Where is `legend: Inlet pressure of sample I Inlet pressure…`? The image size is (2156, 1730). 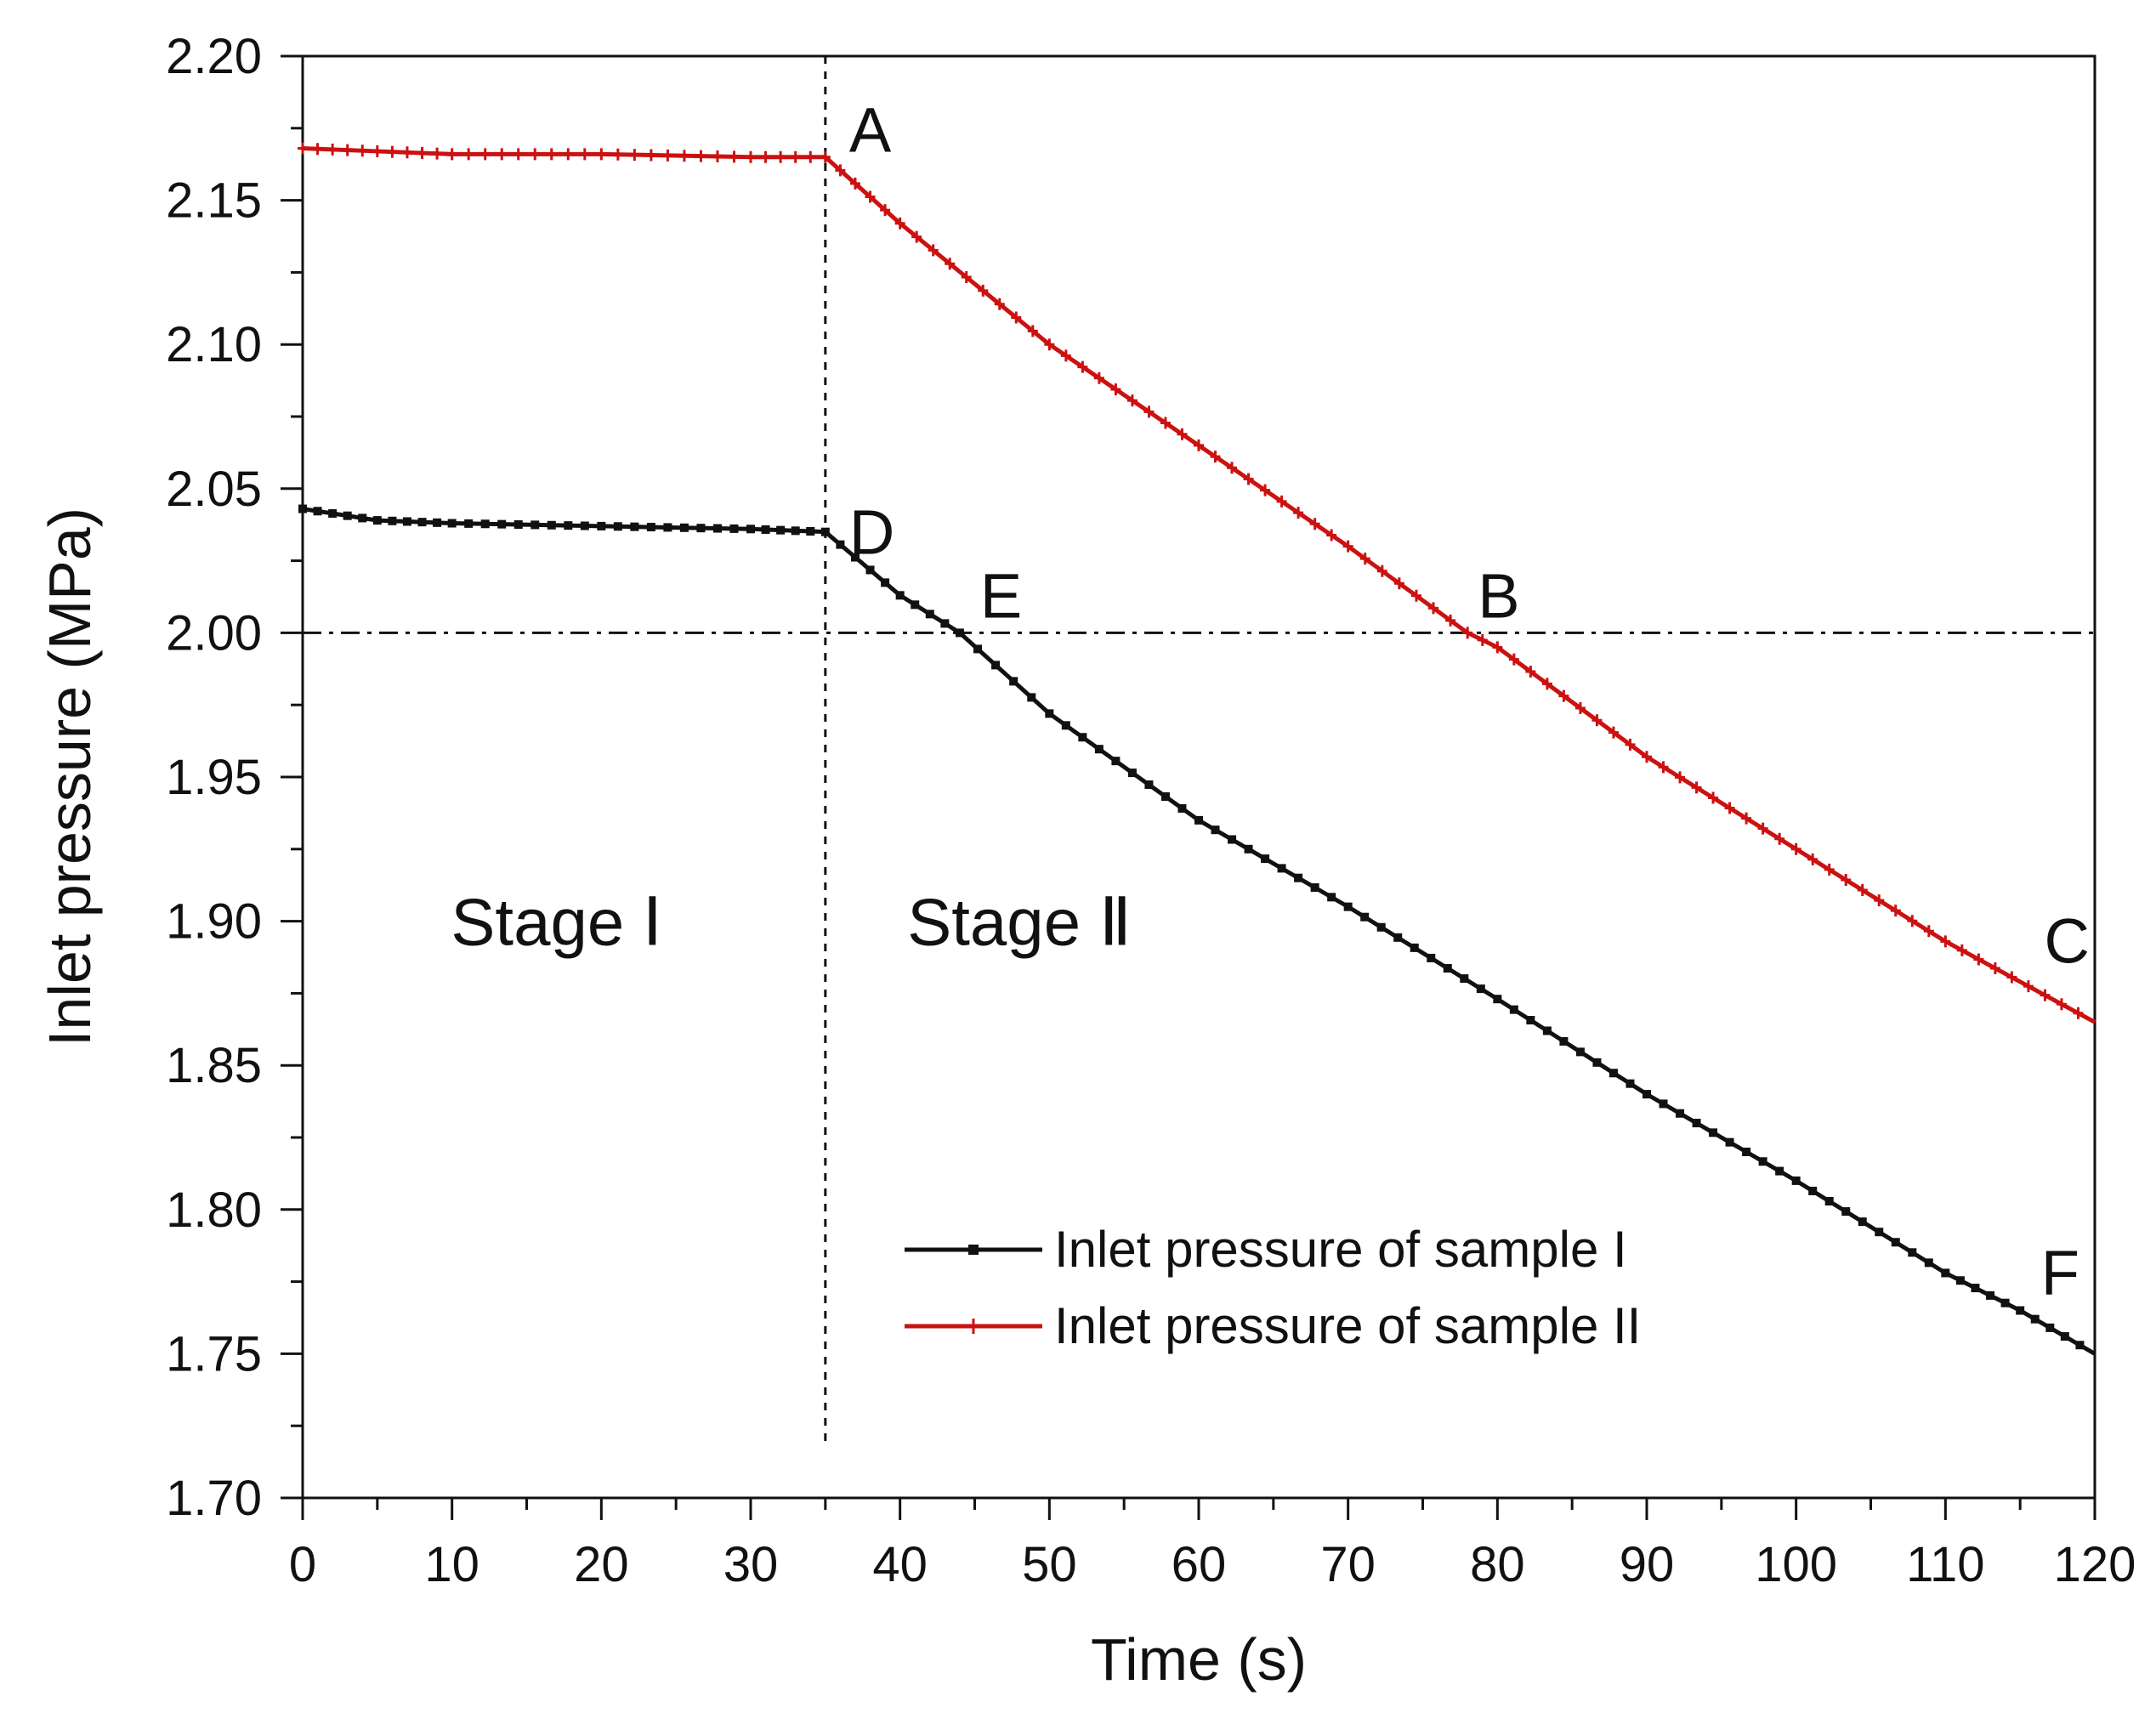
legend: Inlet pressure of sample I Inlet pressure… is located at coordinates (1273, 1287).